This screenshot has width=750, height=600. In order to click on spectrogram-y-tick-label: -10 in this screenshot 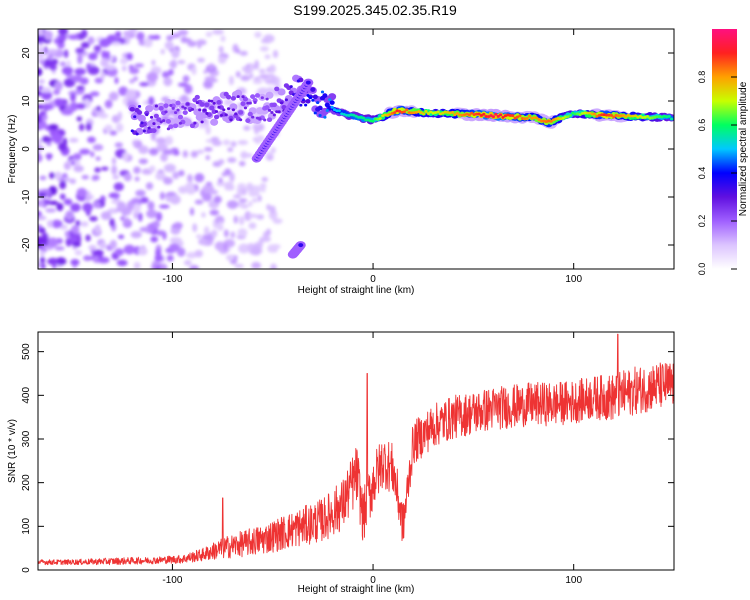, I will do `click(26, 196)`.